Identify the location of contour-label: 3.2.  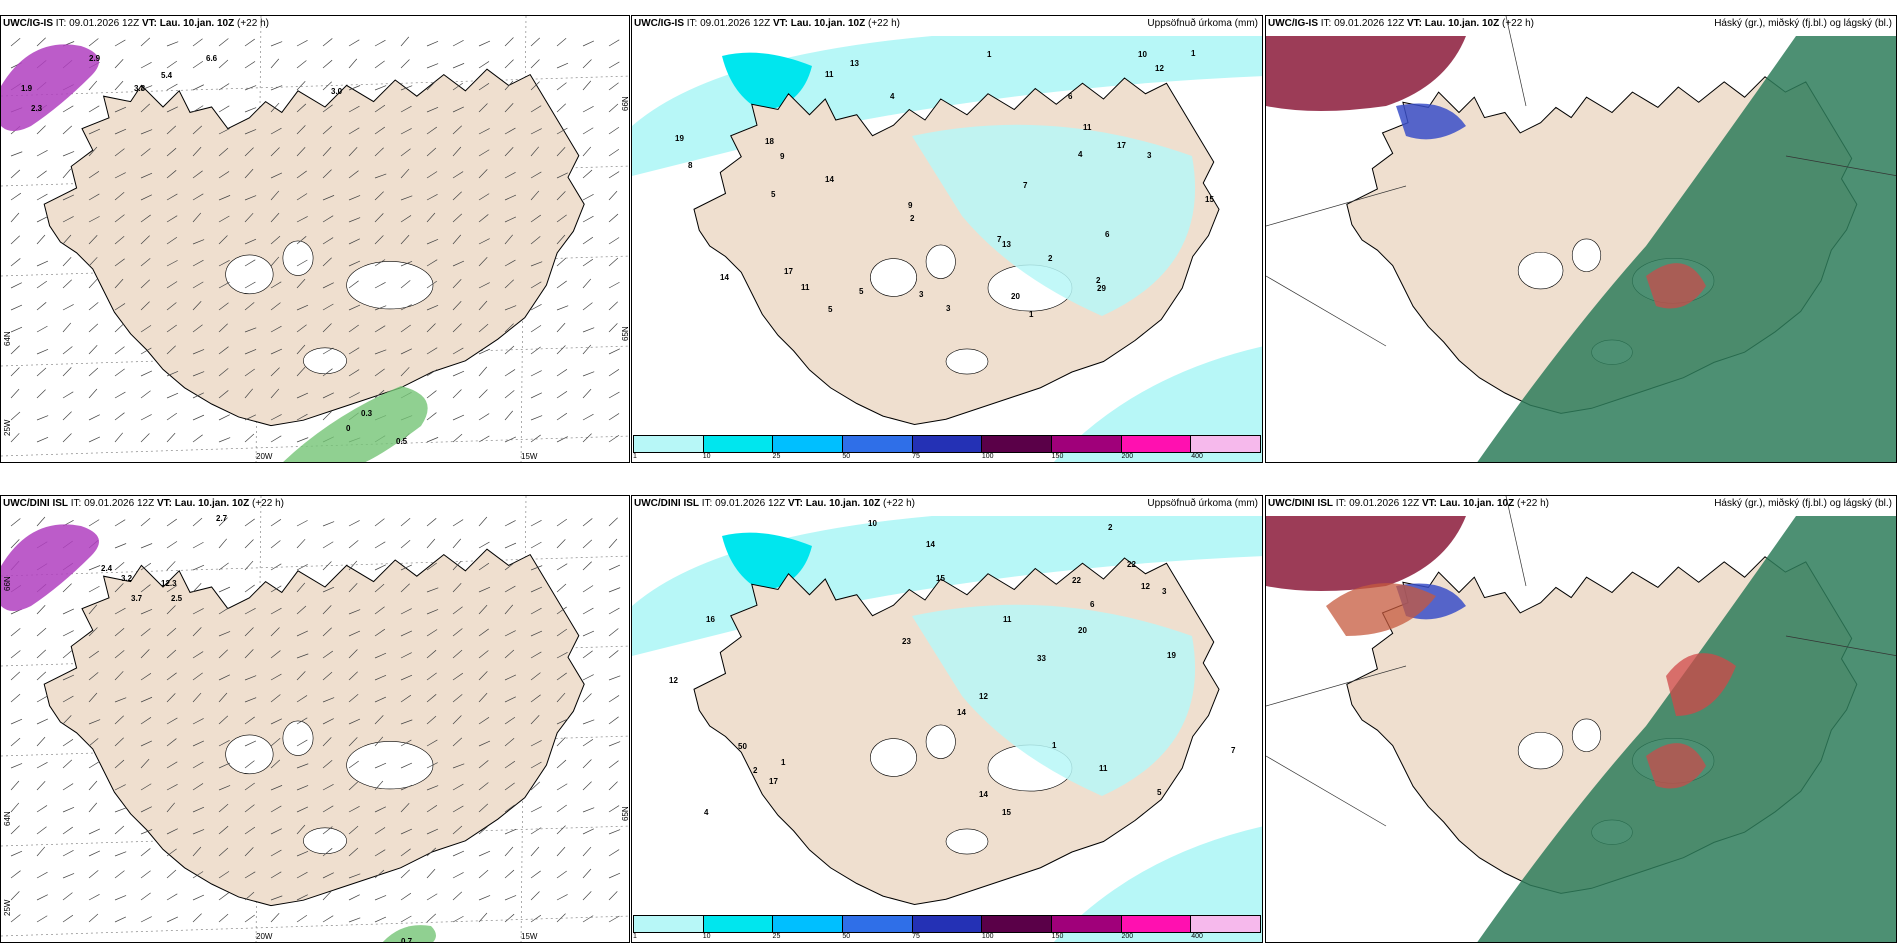
(127, 578).